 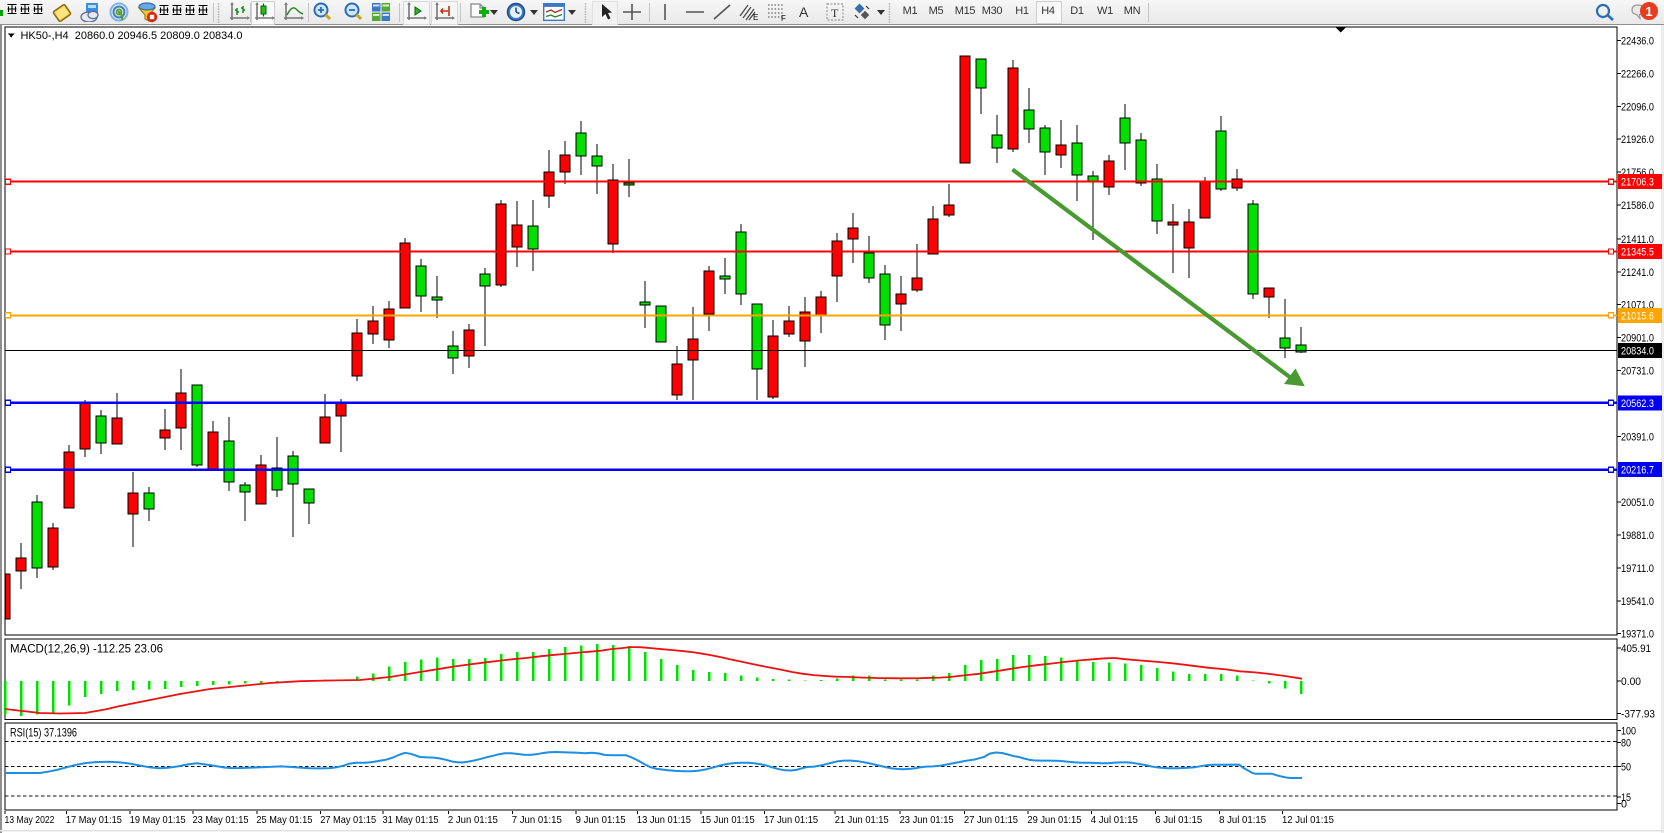 I want to click on svg-text: 23 Jun 01:15, so click(x=927, y=820).